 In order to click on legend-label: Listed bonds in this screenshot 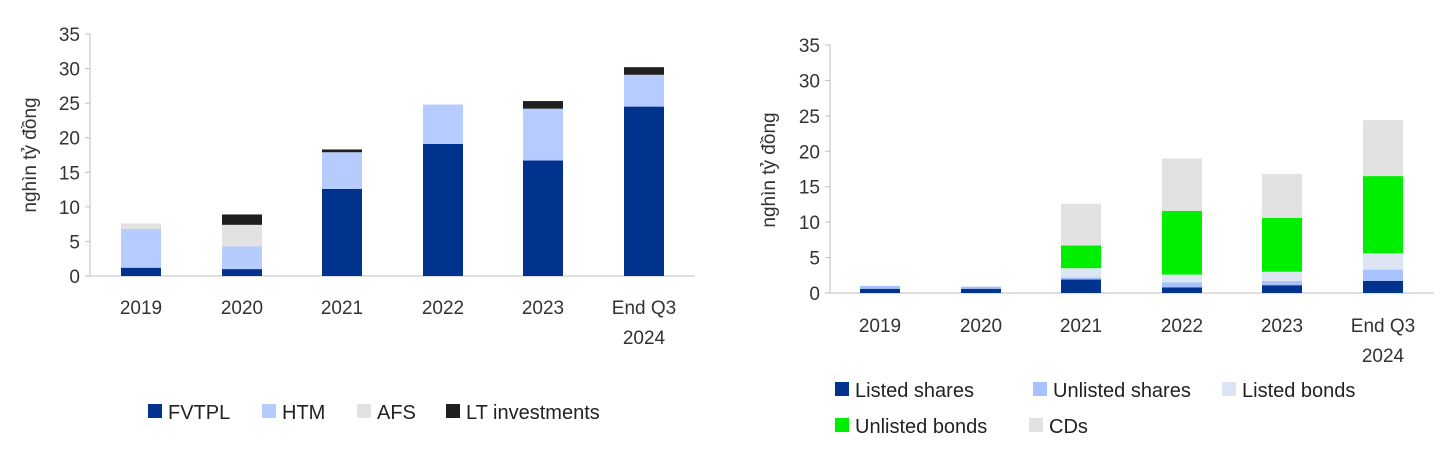, I will do `click(1298, 391)`.